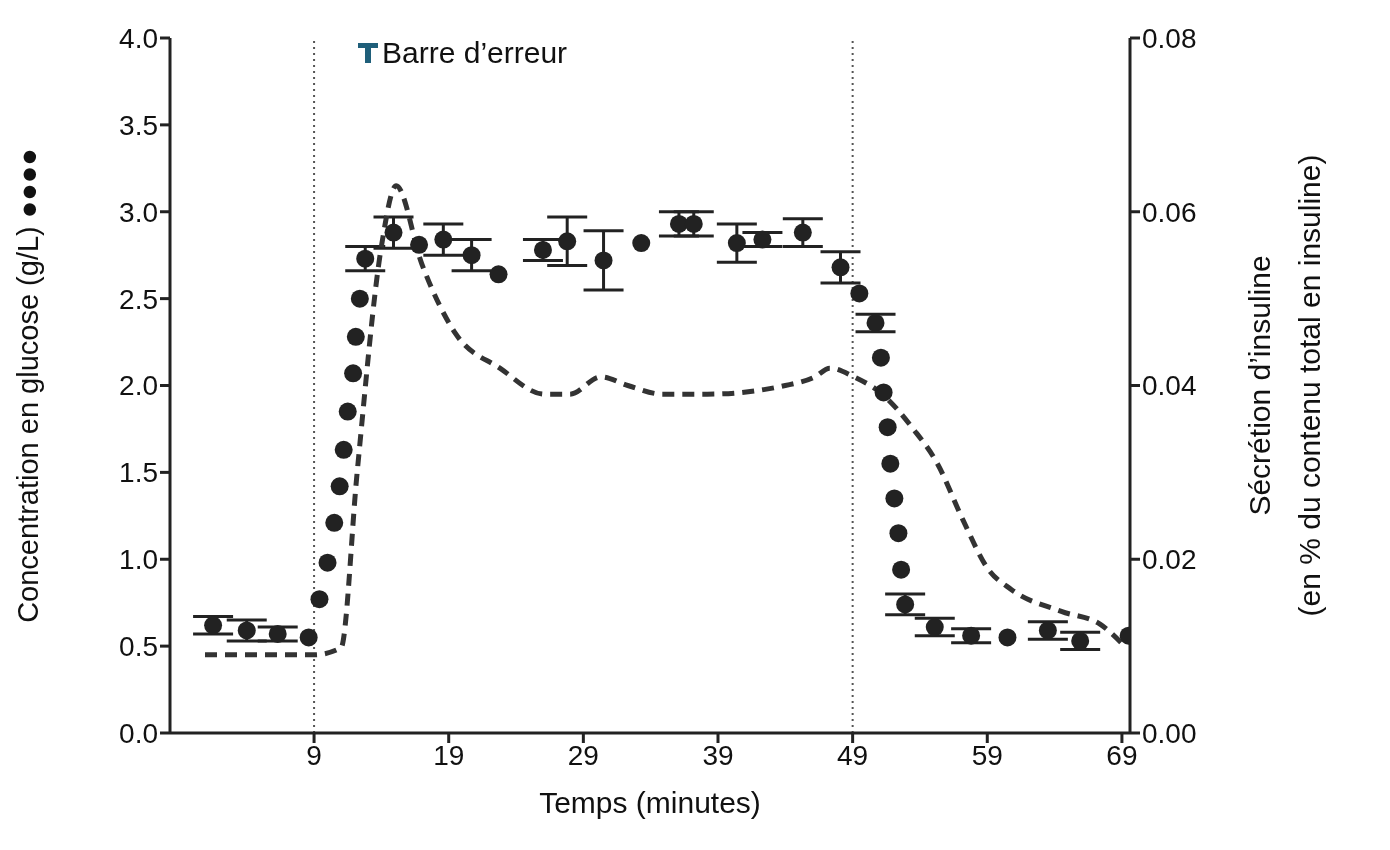 This screenshot has height=850, width=1390. What do you see at coordinates (138, 386) in the screenshot?
I see `y-tick-label: 2.0` at bounding box center [138, 386].